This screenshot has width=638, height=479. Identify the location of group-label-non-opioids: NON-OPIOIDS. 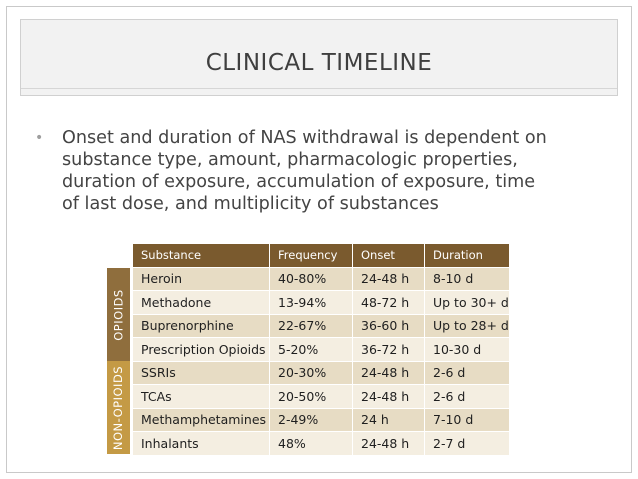
(118, 407).